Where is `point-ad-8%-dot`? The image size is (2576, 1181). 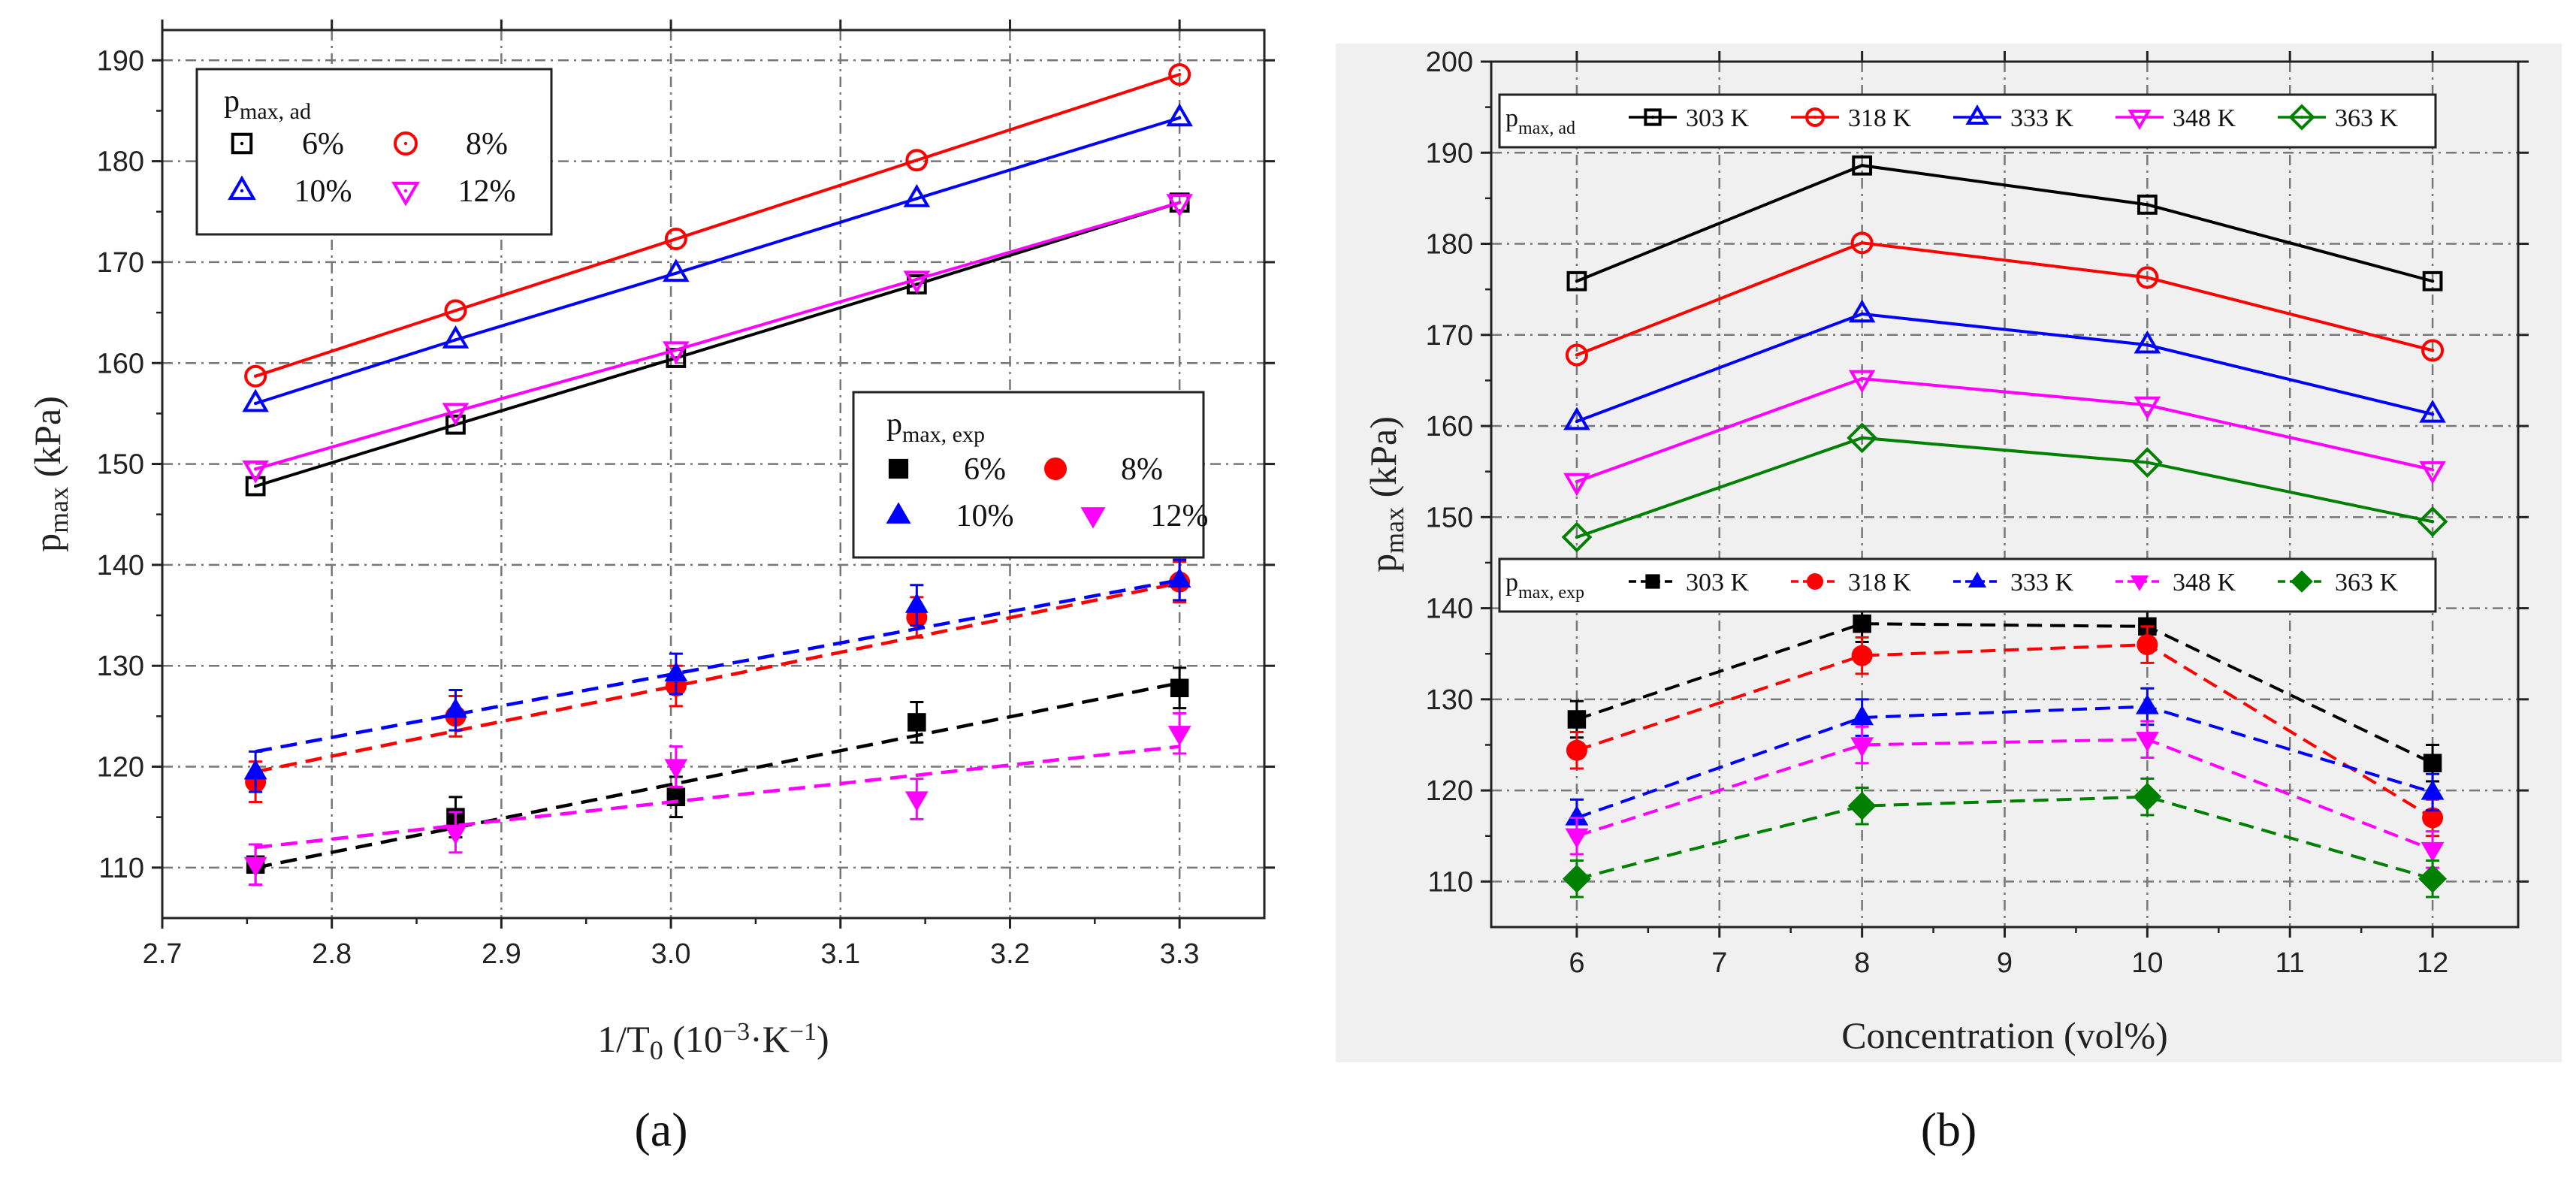
point-ad-8%-dot is located at coordinates (255, 376).